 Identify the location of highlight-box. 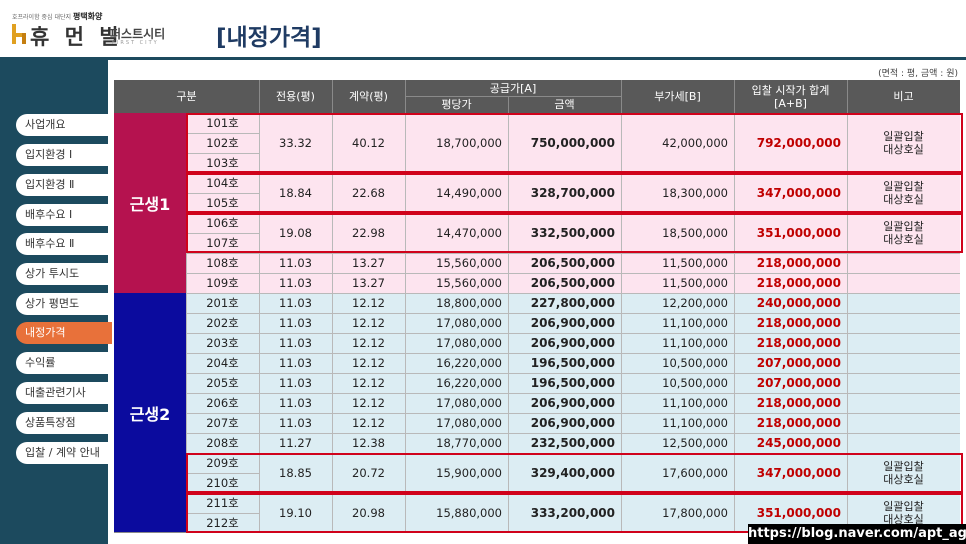
(574, 193).